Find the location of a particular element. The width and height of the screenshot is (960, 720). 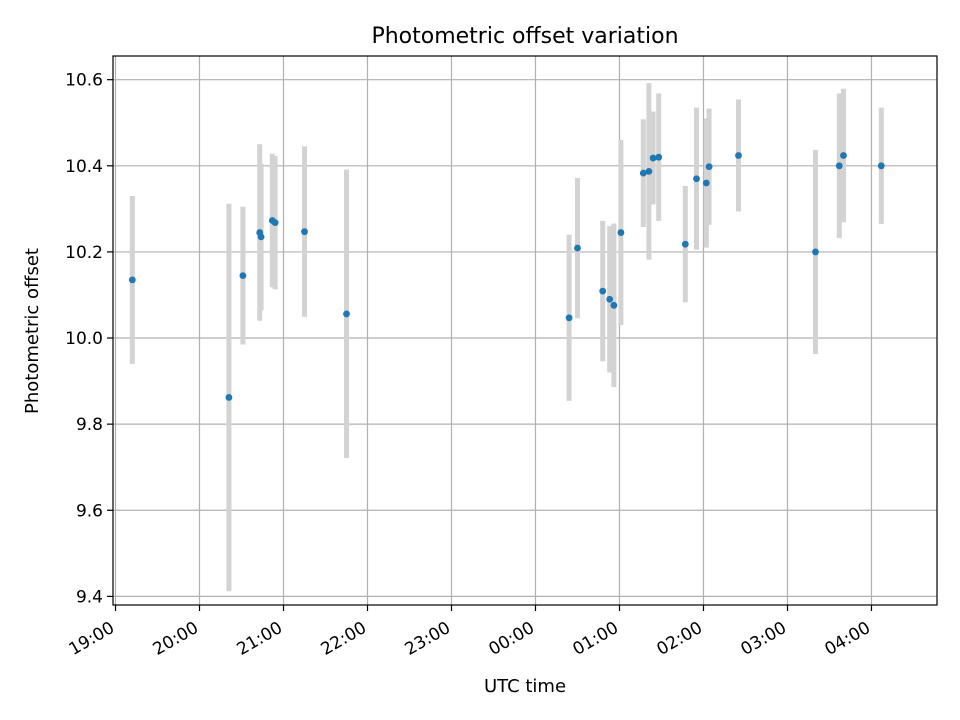

y-tick-label: 9.8 is located at coordinates (89, 425).